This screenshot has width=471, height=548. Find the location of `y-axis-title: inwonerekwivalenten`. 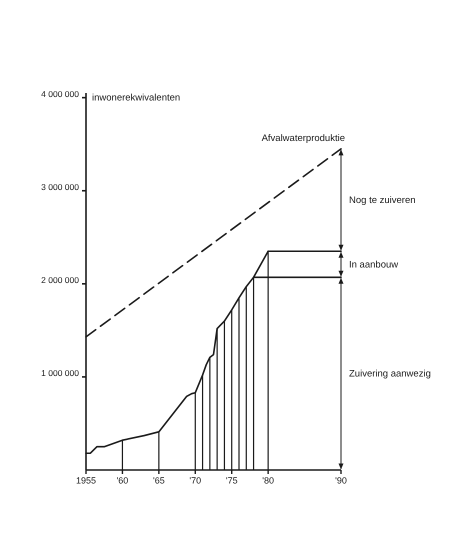

y-axis-title: inwonerekwivalenten is located at coordinates (136, 98).